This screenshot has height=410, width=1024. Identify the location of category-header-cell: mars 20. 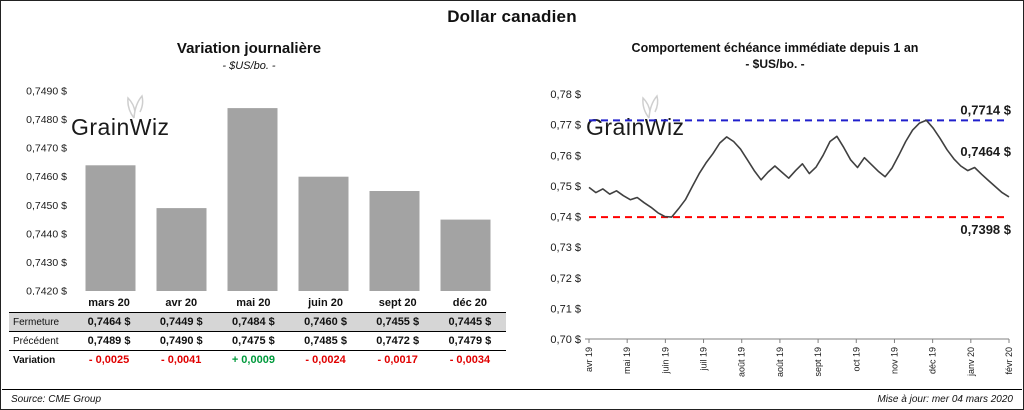
(109, 303).